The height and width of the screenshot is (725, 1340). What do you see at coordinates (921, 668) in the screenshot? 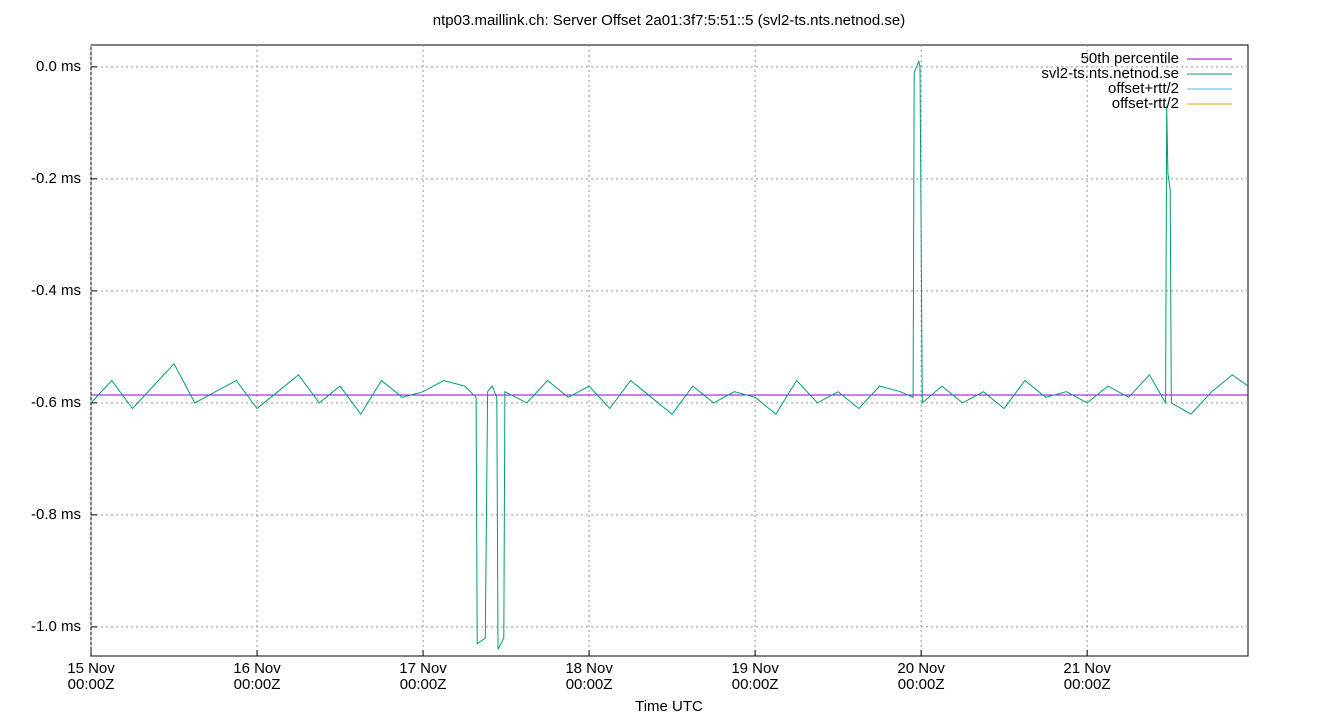
I see `x-tick-label: 20 Nov` at bounding box center [921, 668].